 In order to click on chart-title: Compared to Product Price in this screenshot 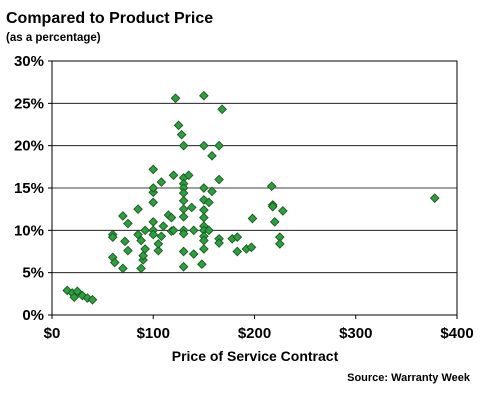, I will do `click(109, 18)`.